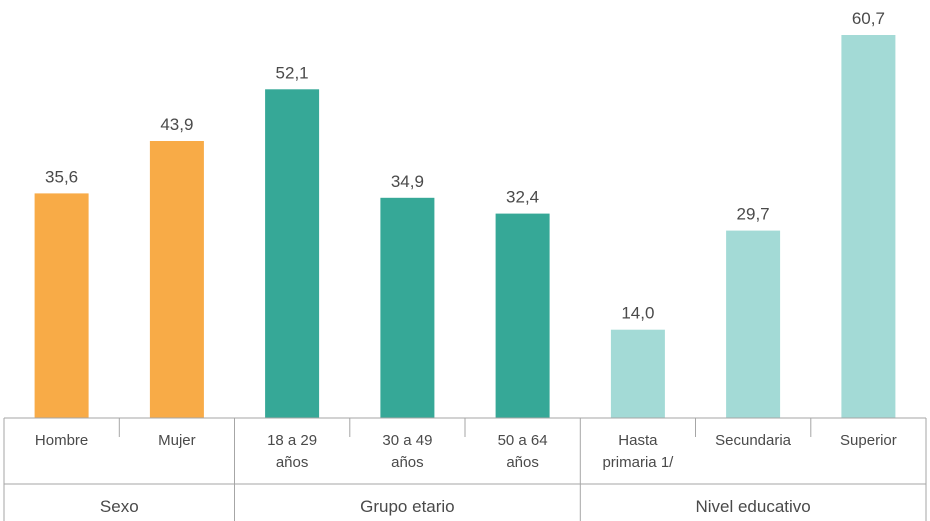  Describe the element at coordinates (407, 462) in the screenshot. I see `category-label-3-1: años` at that location.